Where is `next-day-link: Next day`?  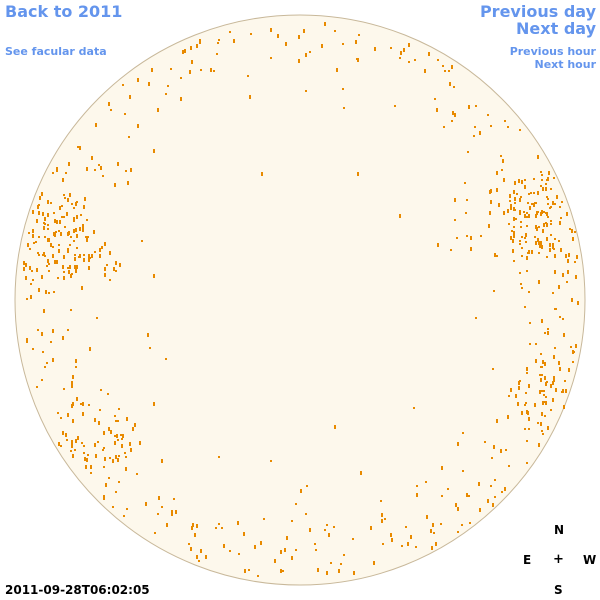
next-day-link: Next day is located at coordinates (556, 28).